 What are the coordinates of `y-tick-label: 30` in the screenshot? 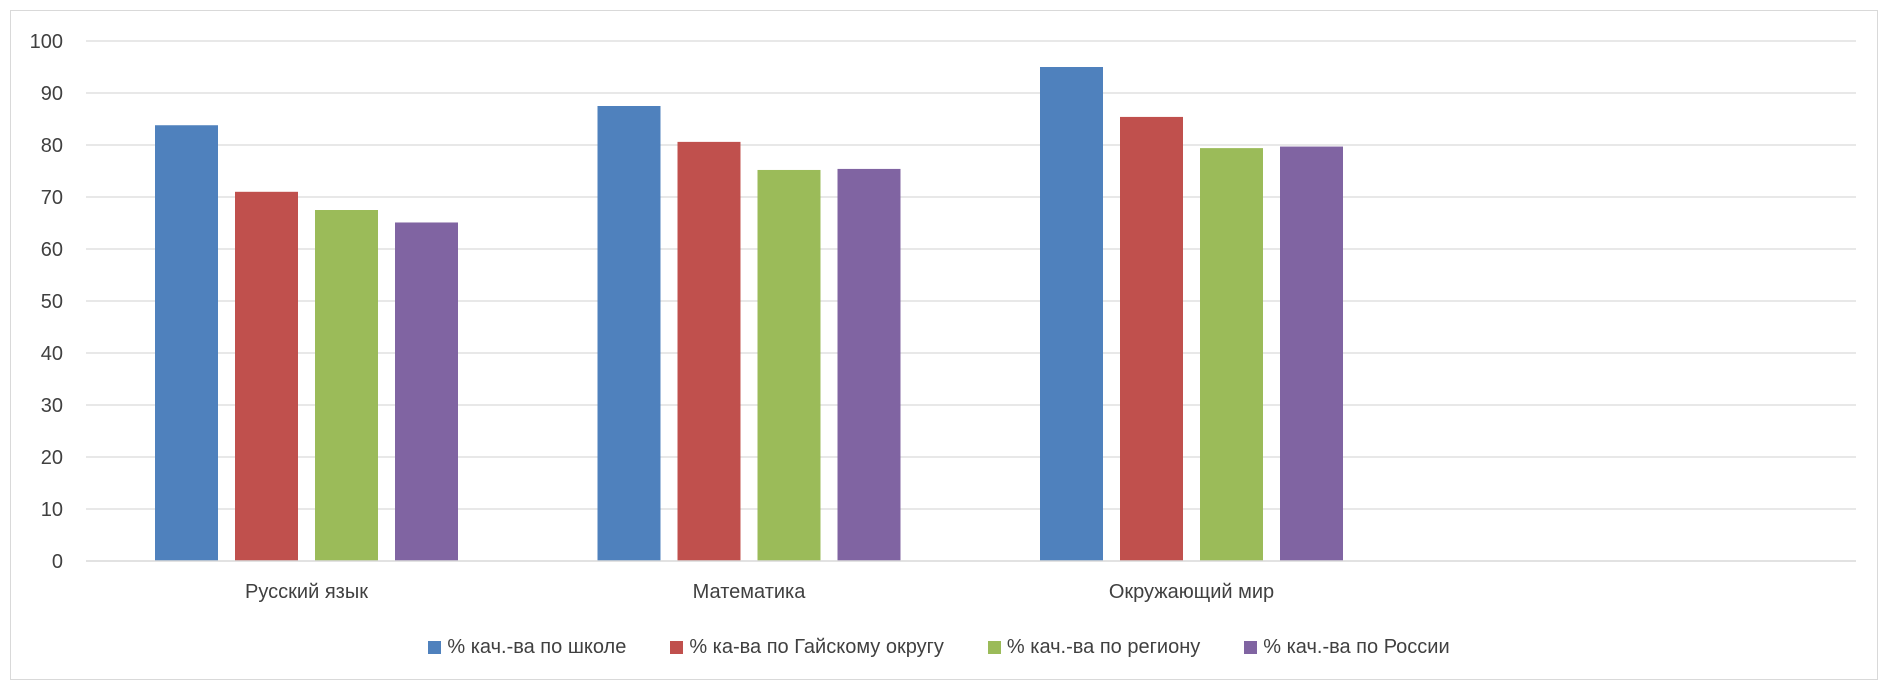 It's located at (52, 406).